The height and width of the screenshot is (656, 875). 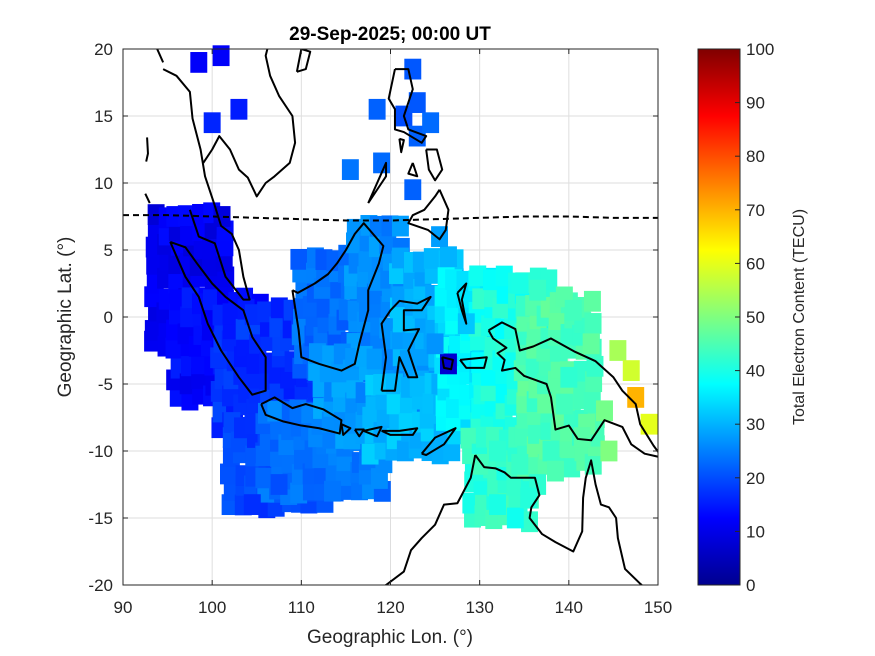 I want to click on y-tick-label: -20, so click(x=100, y=585).